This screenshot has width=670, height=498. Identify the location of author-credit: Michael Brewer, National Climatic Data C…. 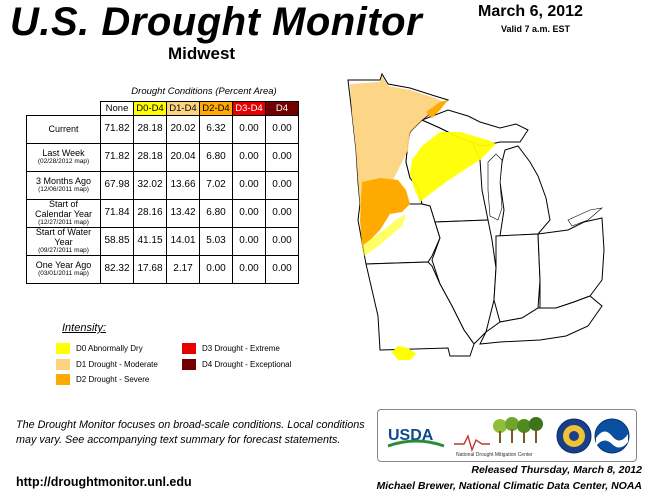
(509, 486).